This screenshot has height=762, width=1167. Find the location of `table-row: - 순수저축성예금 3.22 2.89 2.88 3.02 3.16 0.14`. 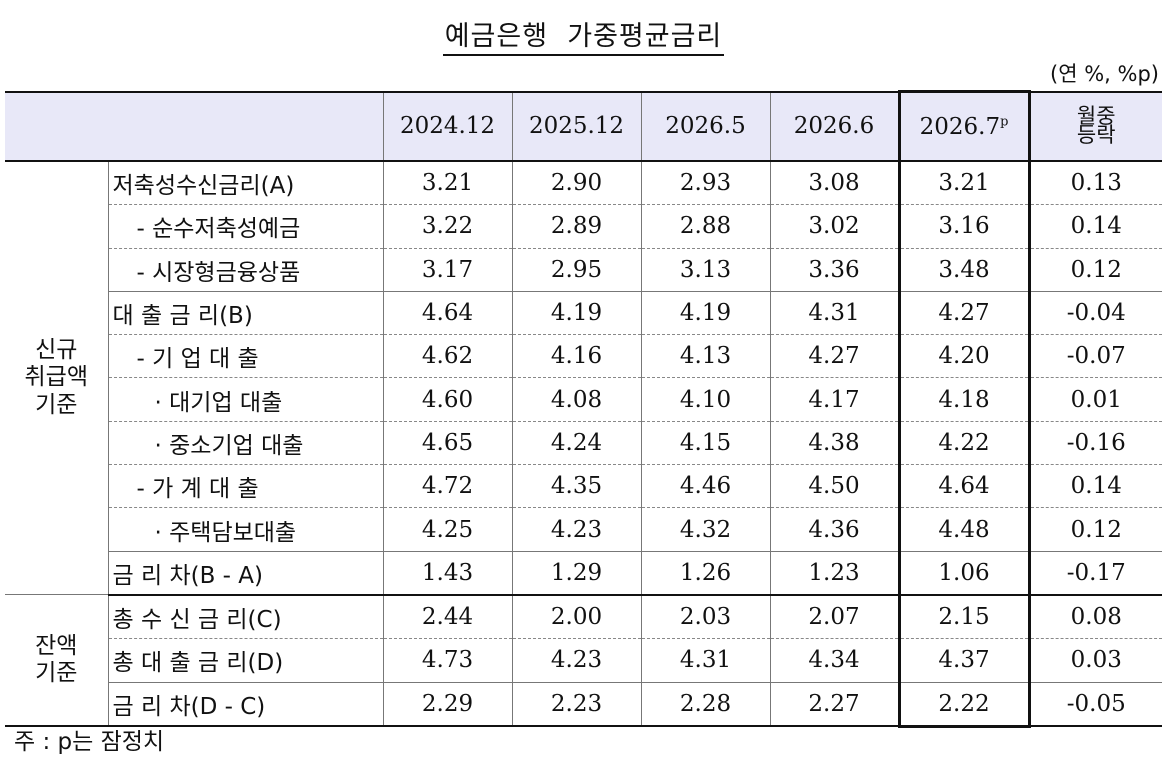

table-row: - 순수저축성예금 3.22 2.89 2.88 3.02 3.16 0.14 is located at coordinates (583, 226).